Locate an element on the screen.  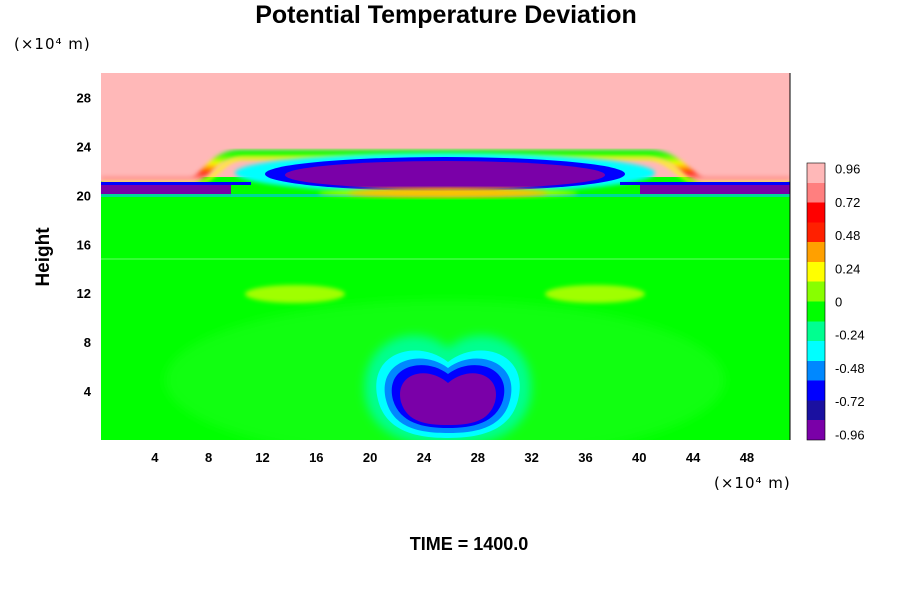
colorbar-tick-label: 0.96 is located at coordinates (847, 169).